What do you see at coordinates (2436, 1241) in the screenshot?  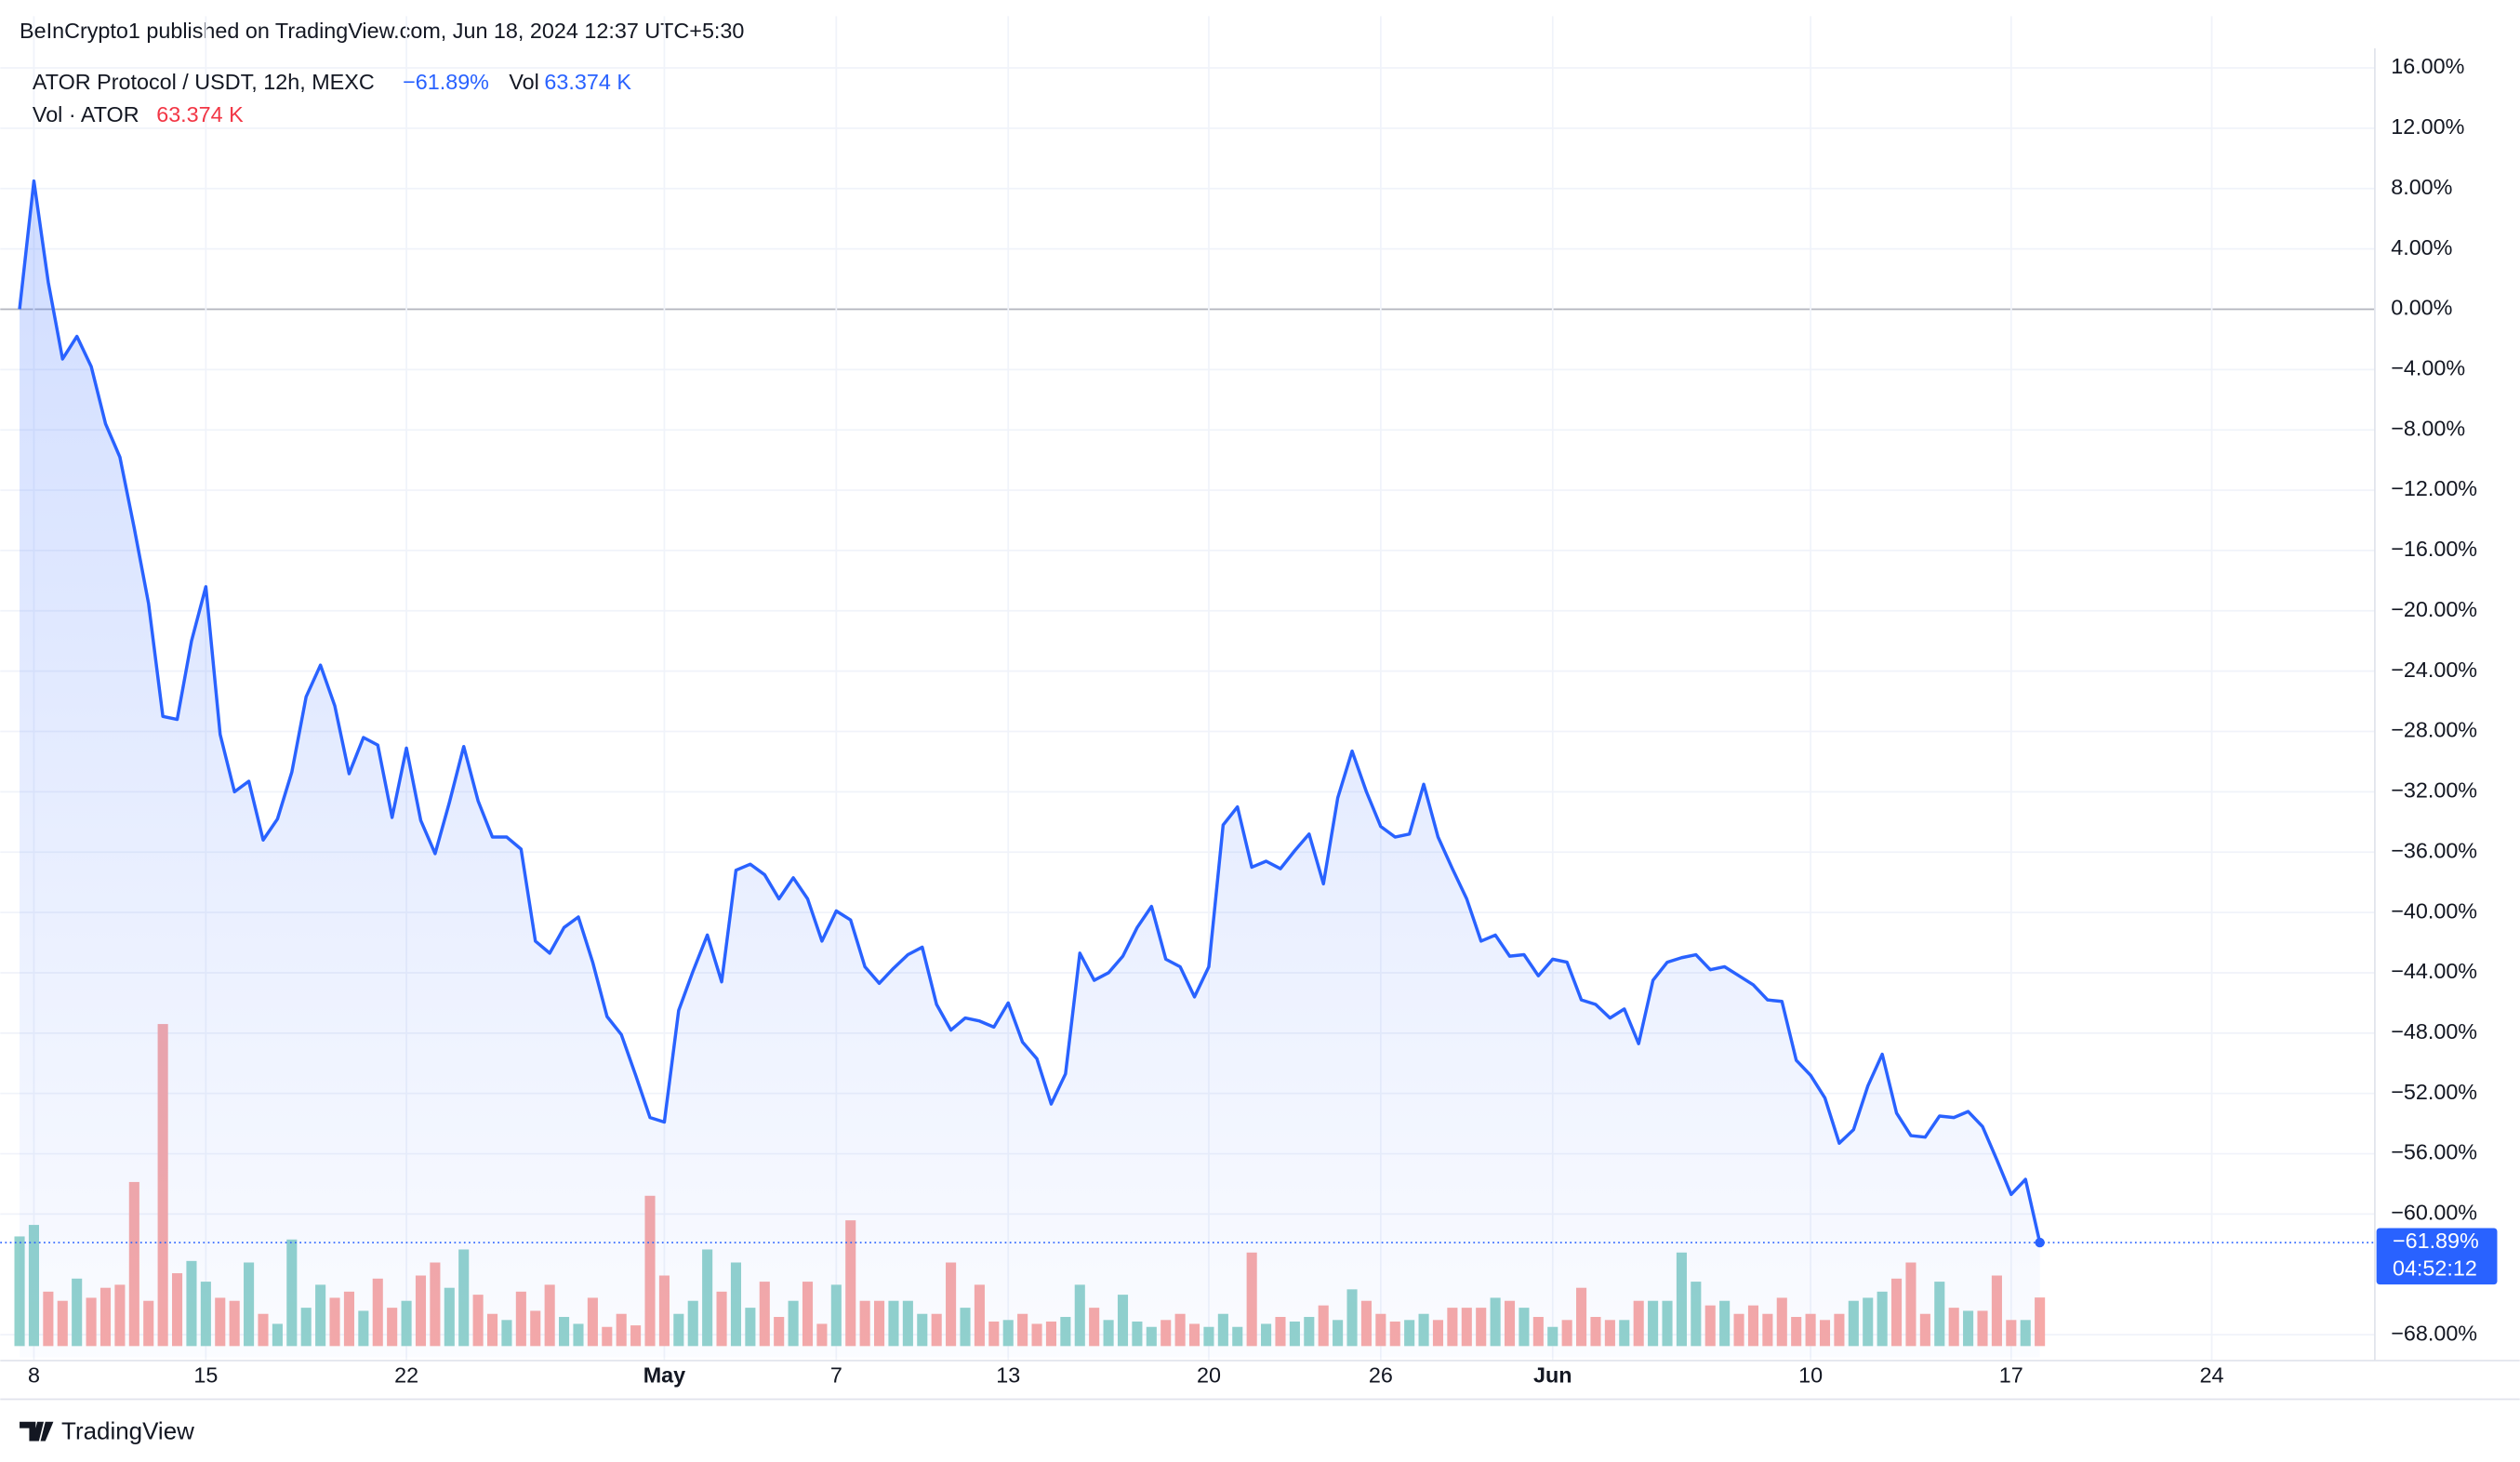 I see `price-label: −61.89%` at bounding box center [2436, 1241].